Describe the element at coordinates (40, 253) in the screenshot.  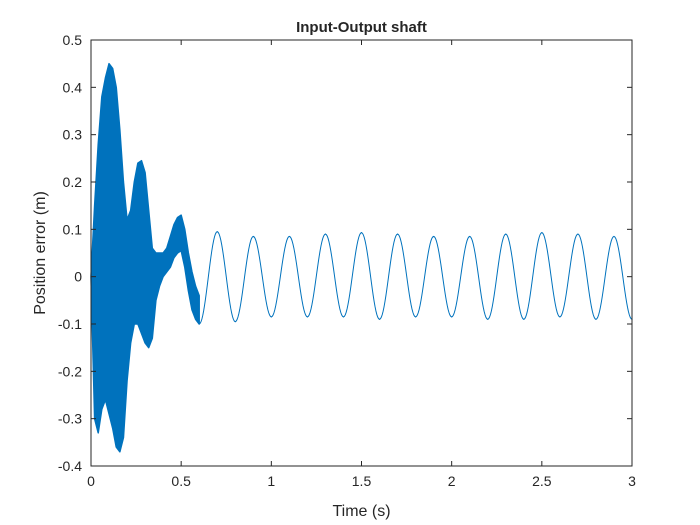
I see `y-axis-label: Position error (m)` at that location.